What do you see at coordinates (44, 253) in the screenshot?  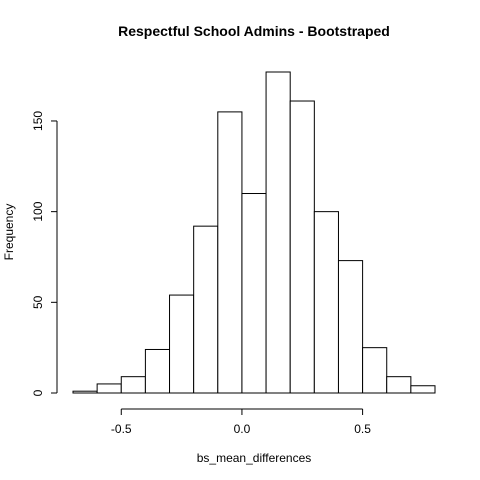 I see `y-axis: 0 50 100 150` at bounding box center [44, 253].